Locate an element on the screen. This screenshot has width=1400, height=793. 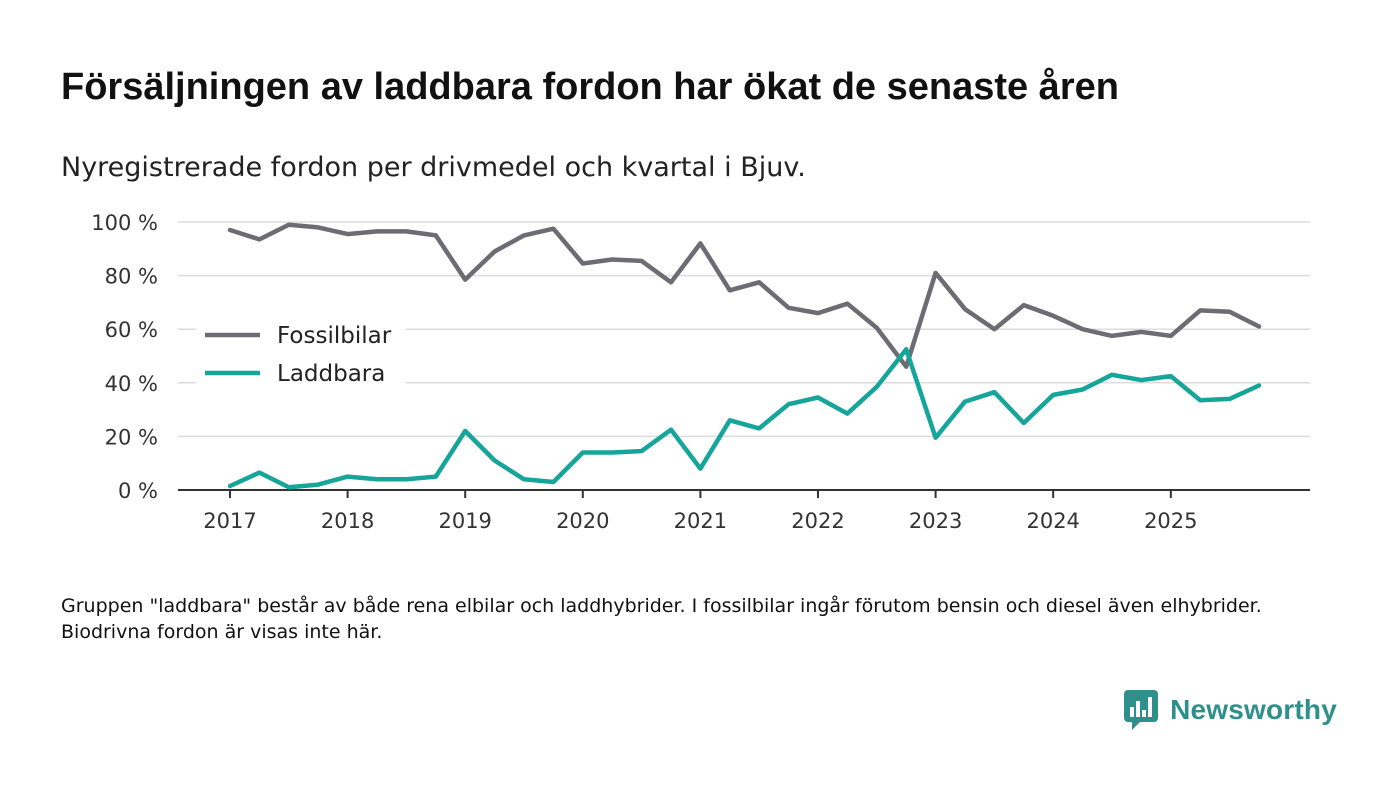
legend-label-laddbara: Laddbara is located at coordinates (331, 374).